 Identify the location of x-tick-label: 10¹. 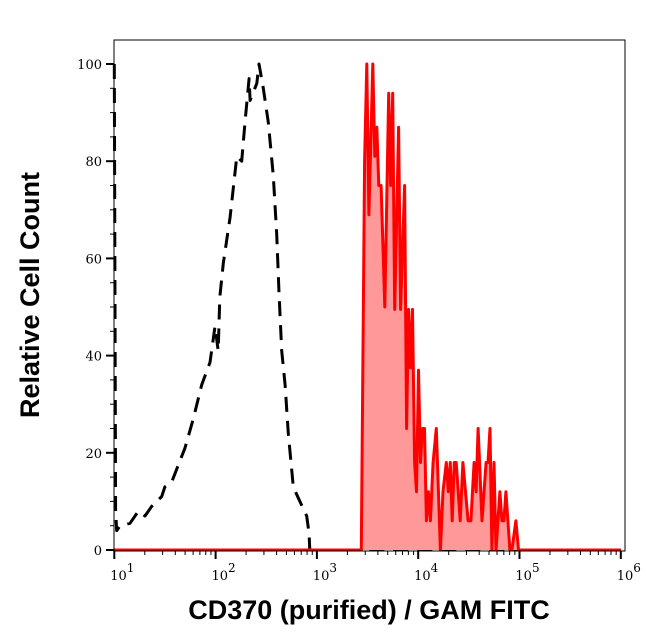
(122, 572).